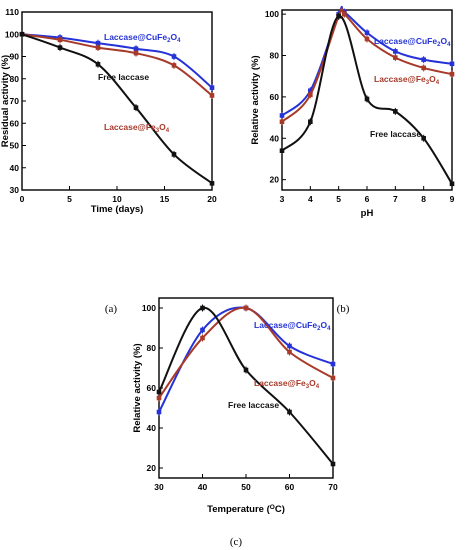 The width and height of the screenshot is (467, 550). I want to click on panel-label-b: (b), so click(343, 309).